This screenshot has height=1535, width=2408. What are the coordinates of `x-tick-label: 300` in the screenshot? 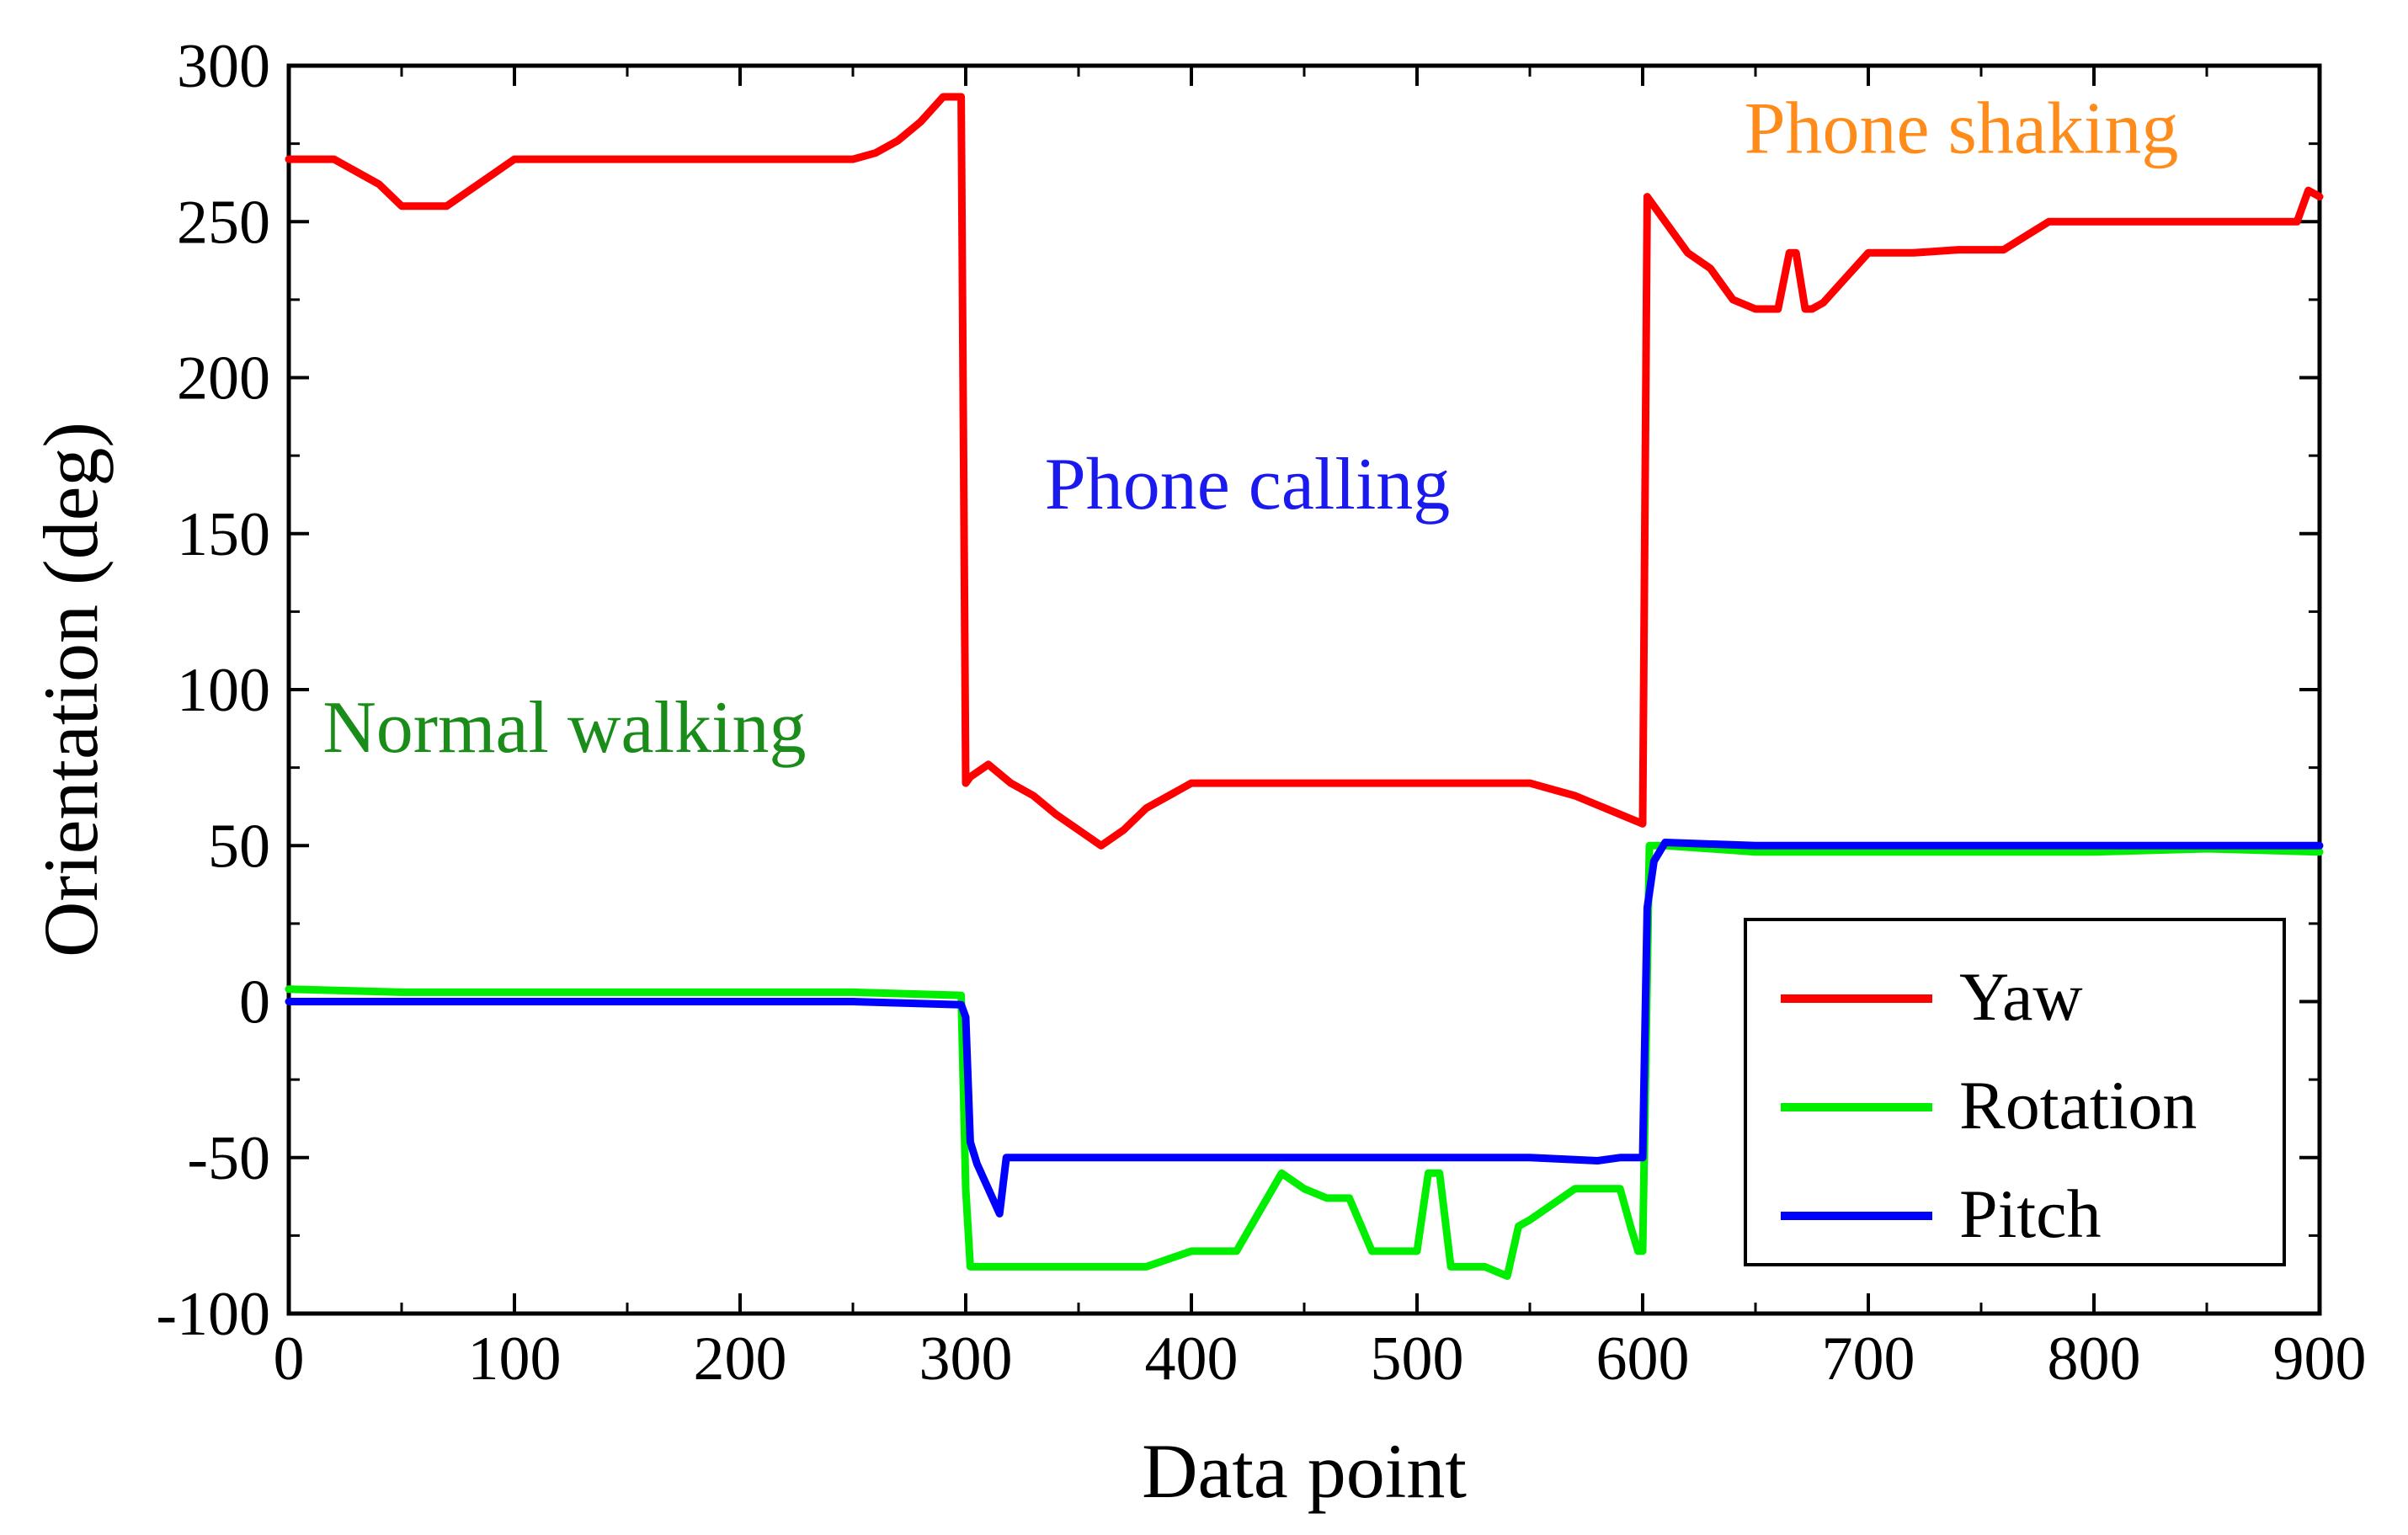 It's located at (966, 1359).